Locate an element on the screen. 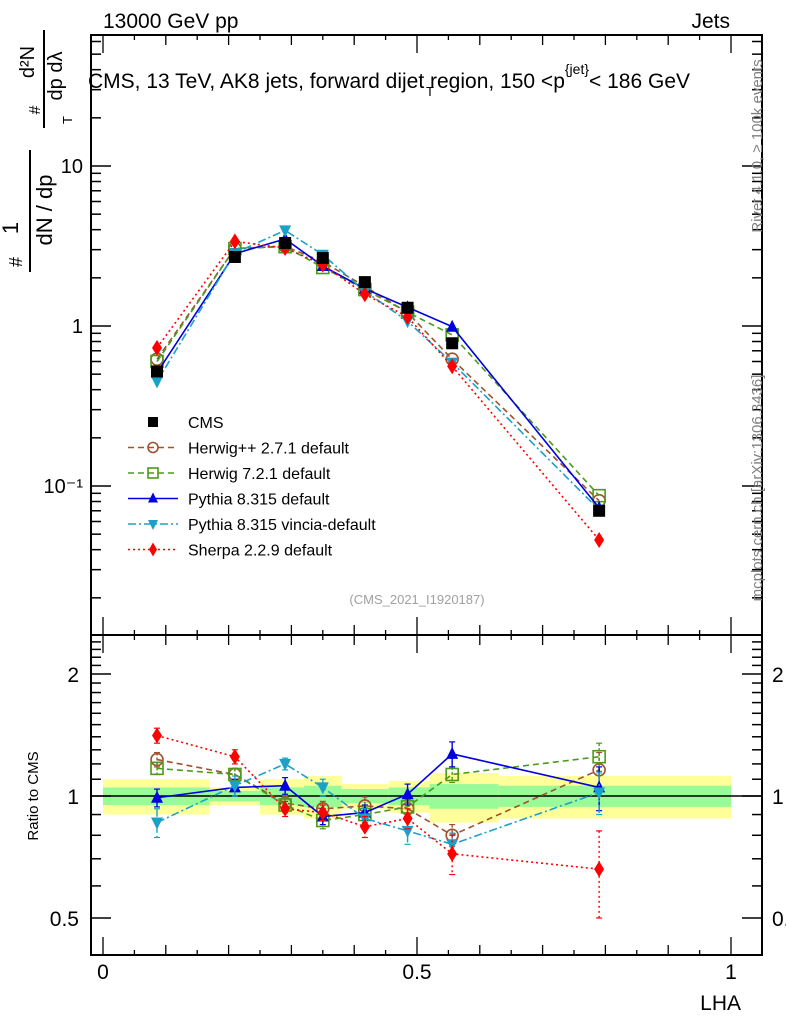 The width and height of the screenshot is (786, 1024). main-y-tick-label: 10⁻¹ is located at coordinates (64, 487).